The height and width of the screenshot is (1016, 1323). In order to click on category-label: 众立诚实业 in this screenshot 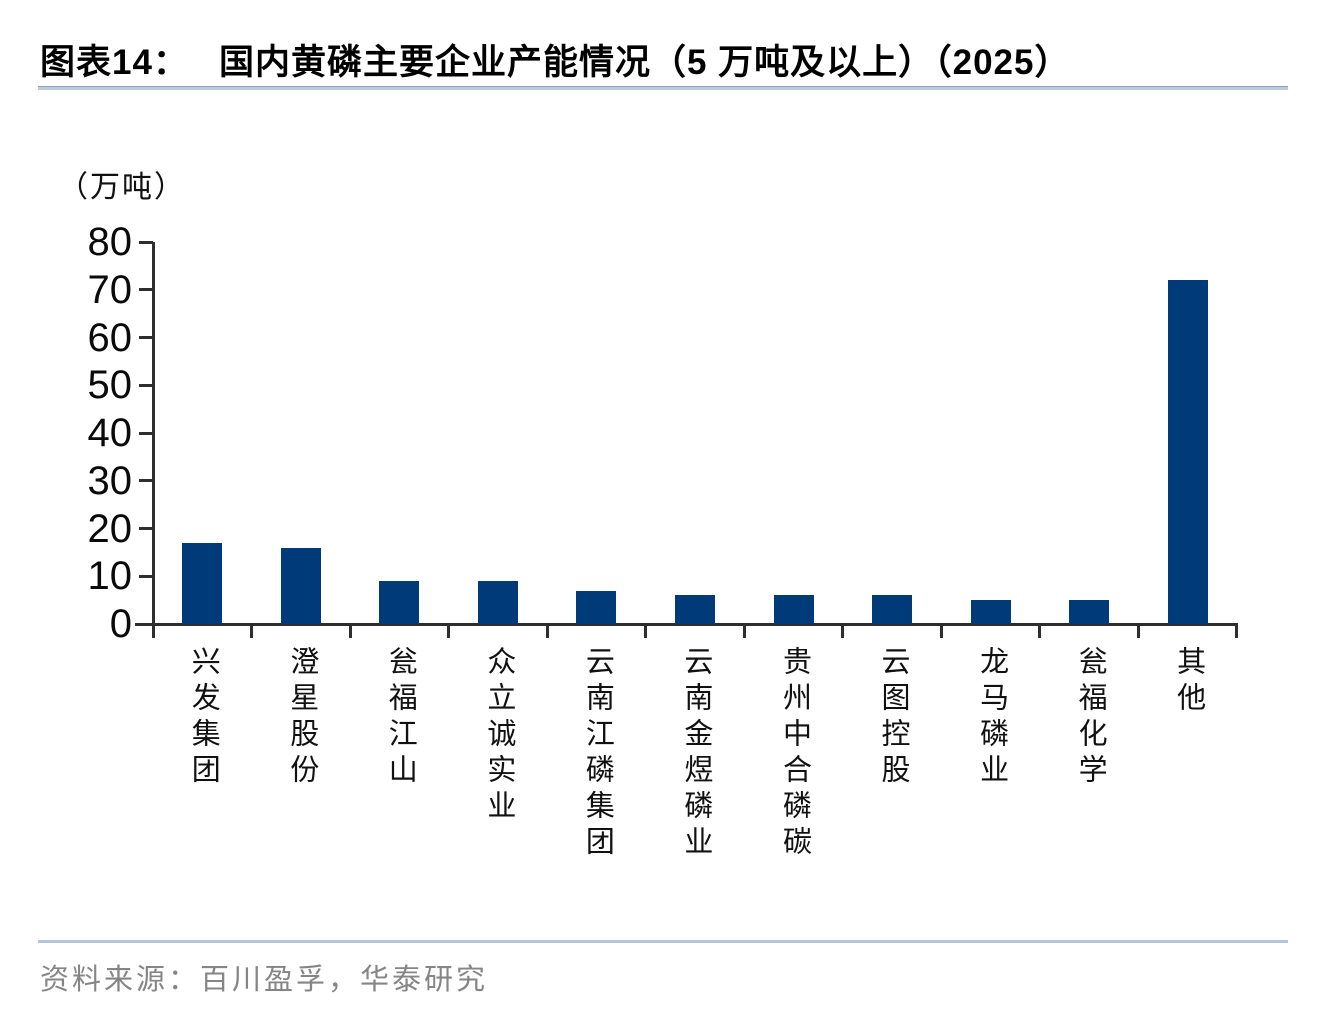, I will do `click(498, 736)`.